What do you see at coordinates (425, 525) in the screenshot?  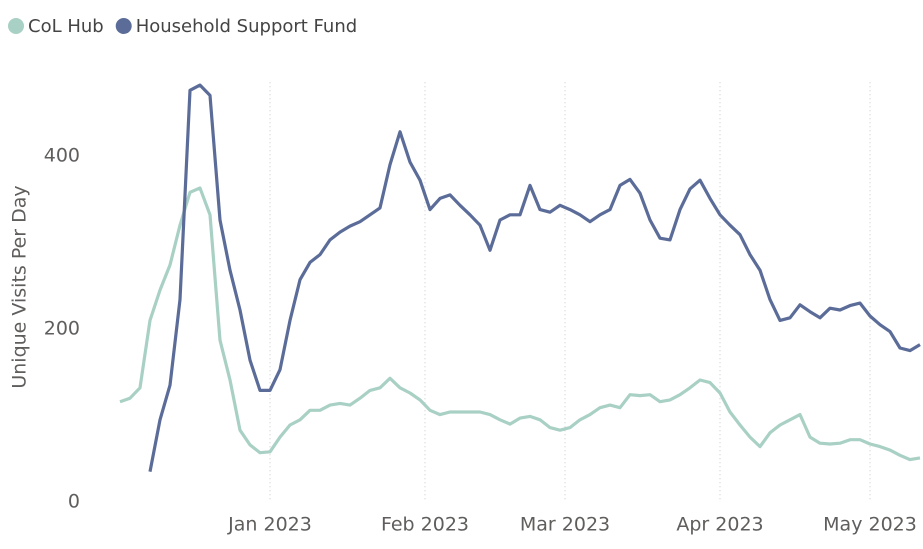 I see `x-tick-label: Feb 2023` at bounding box center [425, 525].